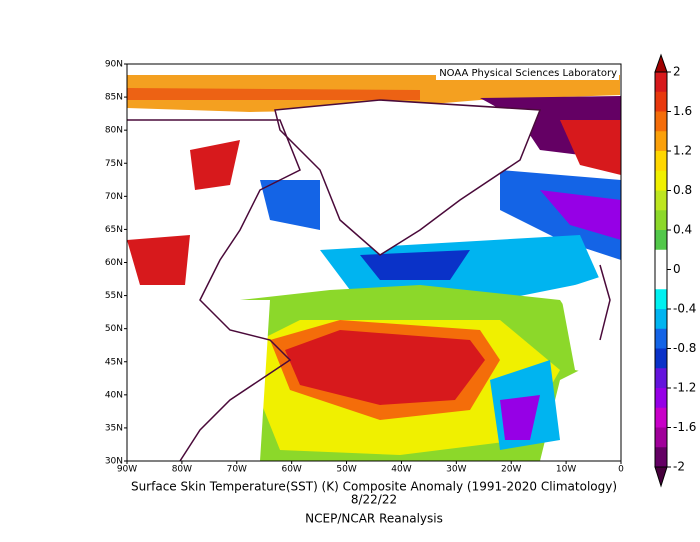 The image size is (700, 542). I want to click on lat-label: 40N, so click(114, 395).